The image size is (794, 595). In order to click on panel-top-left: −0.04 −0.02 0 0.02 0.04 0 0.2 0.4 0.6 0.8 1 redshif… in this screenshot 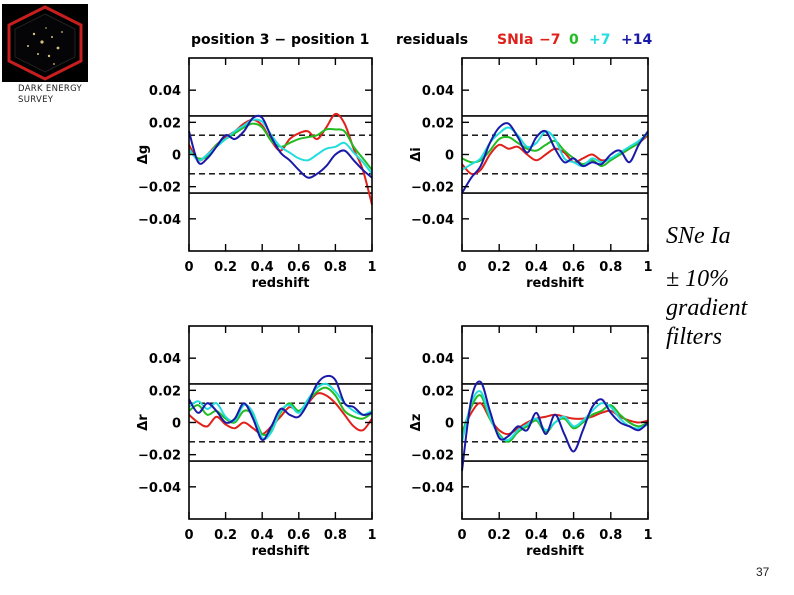, I will do `click(256, 174)`.